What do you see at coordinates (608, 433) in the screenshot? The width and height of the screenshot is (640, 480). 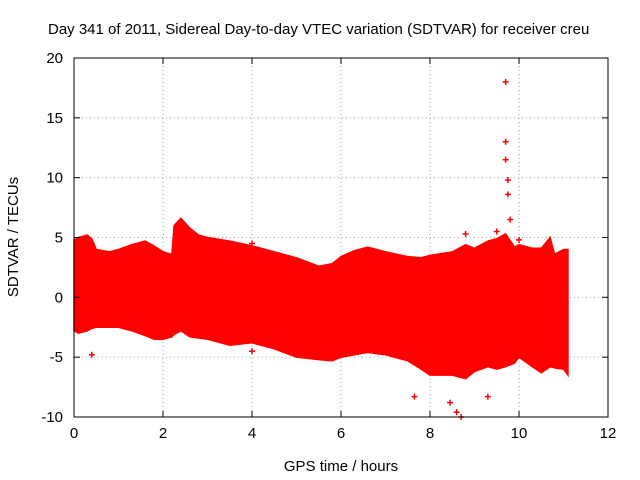 I see `x-tick-label: 12` at bounding box center [608, 433].